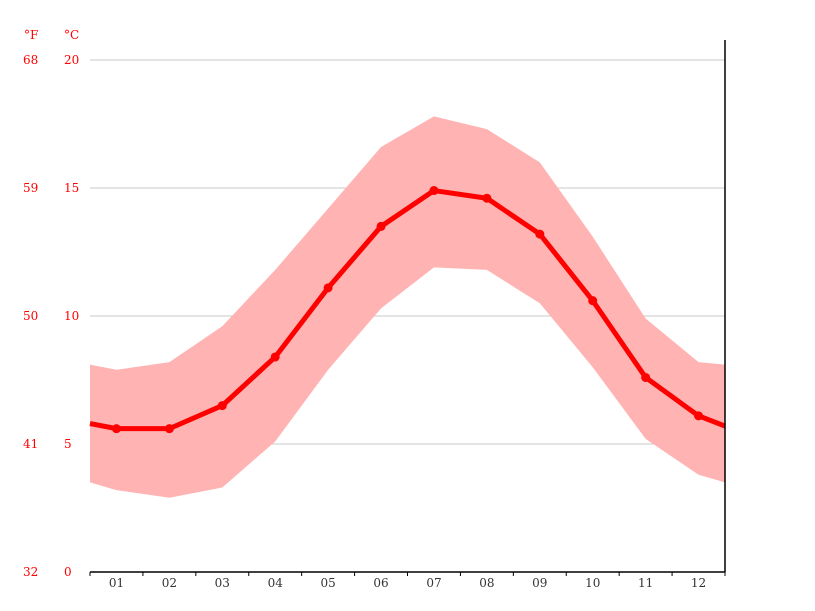  I want to click on fahrenheit-tick-label: 59, so click(30, 188).